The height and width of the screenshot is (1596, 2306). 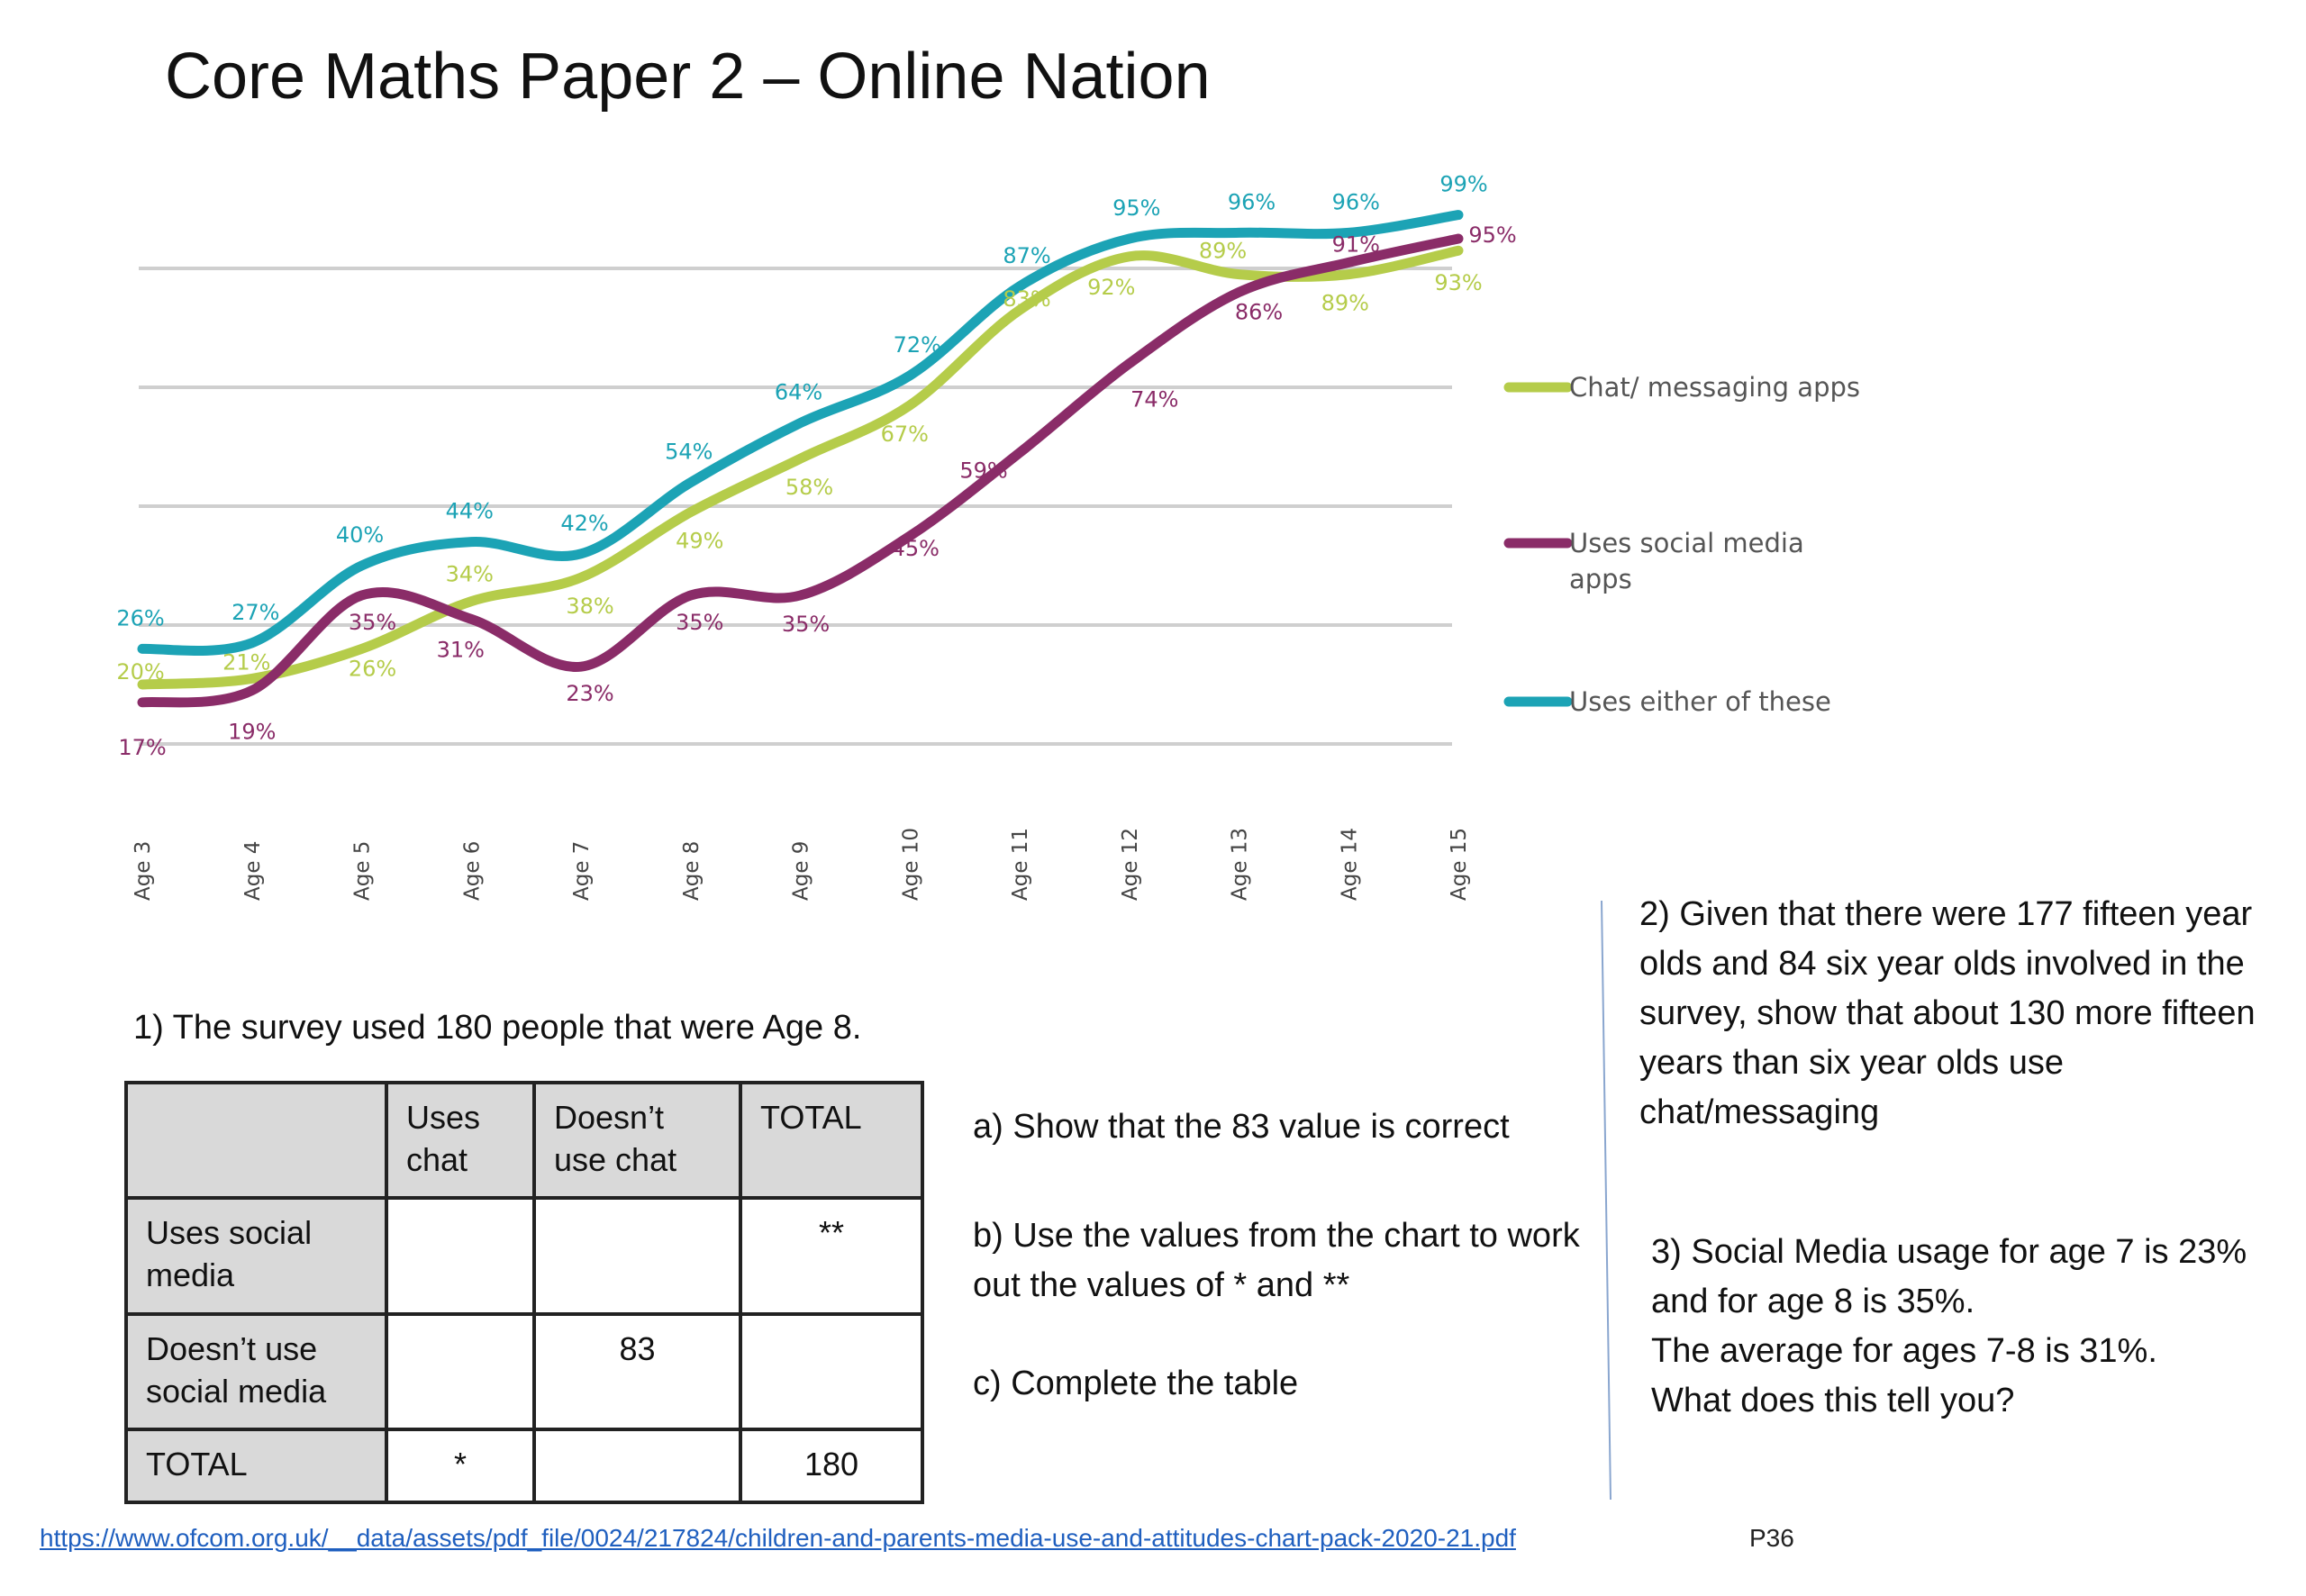 What do you see at coordinates (1020, 865) in the screenshot?
I see `x-tick-label: Age 11` at bounding box center [1020, 865].